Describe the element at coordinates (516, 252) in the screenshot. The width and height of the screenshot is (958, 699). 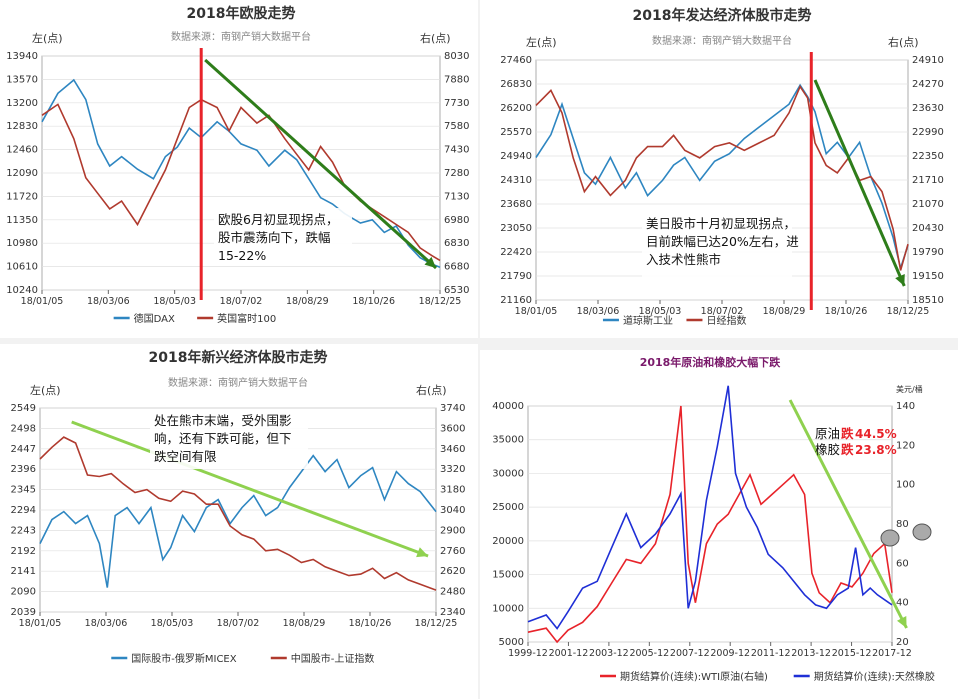
I see `y-left-tick-label: 22420` at that location.